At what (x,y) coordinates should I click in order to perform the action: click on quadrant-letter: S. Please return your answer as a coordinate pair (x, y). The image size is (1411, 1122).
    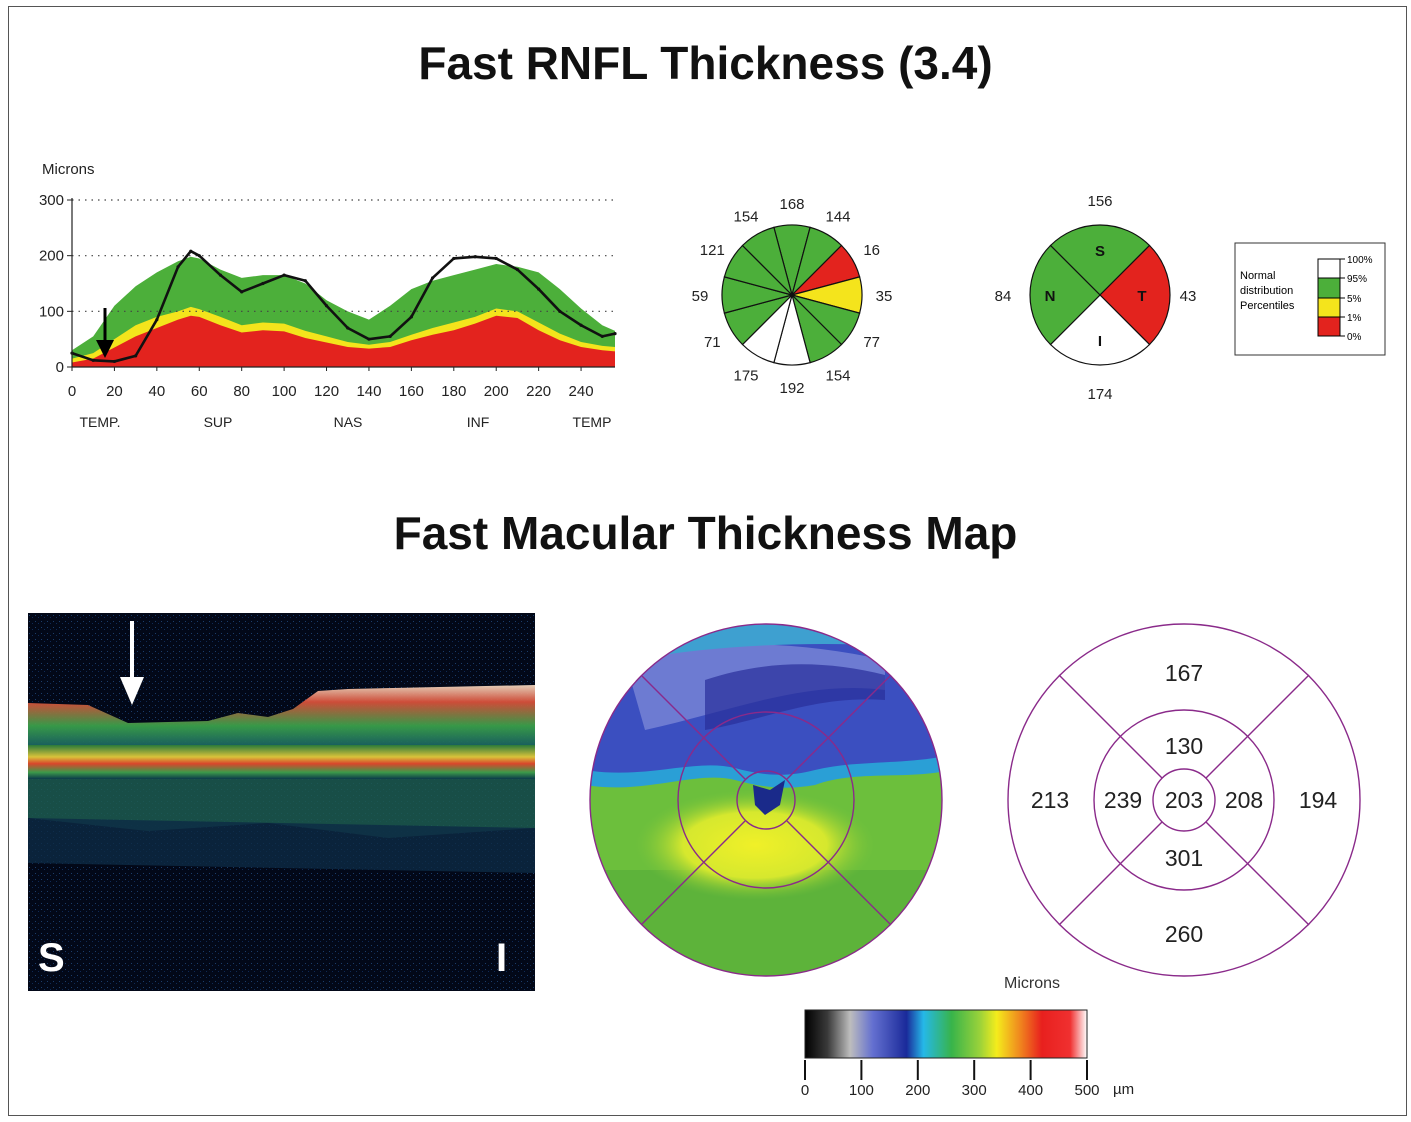
    Looking at the image, I should click on (1100, 251).